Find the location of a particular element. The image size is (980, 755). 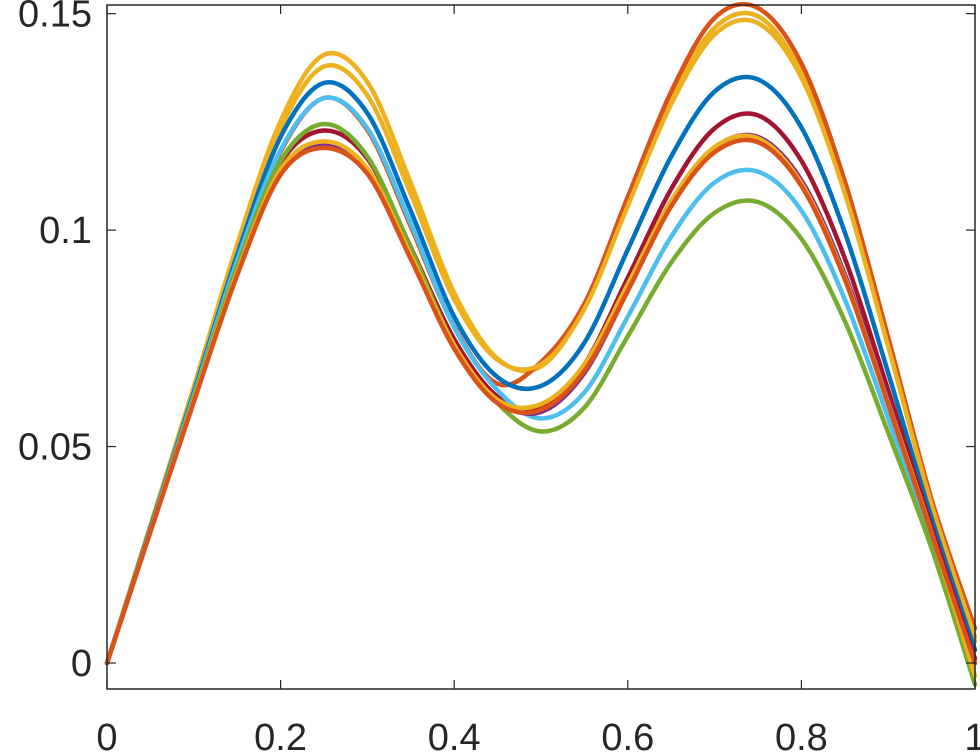

y-tick-label: 0.1 is located at coordinates (65, 231).